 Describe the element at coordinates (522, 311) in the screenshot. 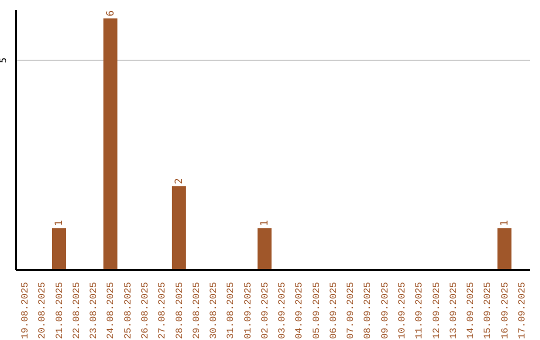

I see `x-tick-label: 17.09.2025` at that location.